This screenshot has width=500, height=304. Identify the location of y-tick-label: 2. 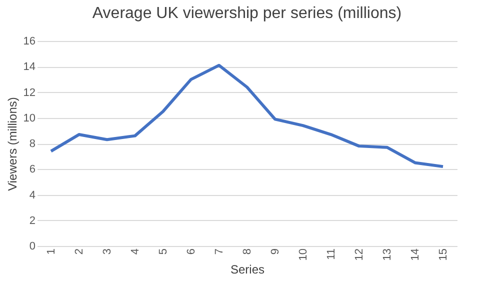
(32, 220).